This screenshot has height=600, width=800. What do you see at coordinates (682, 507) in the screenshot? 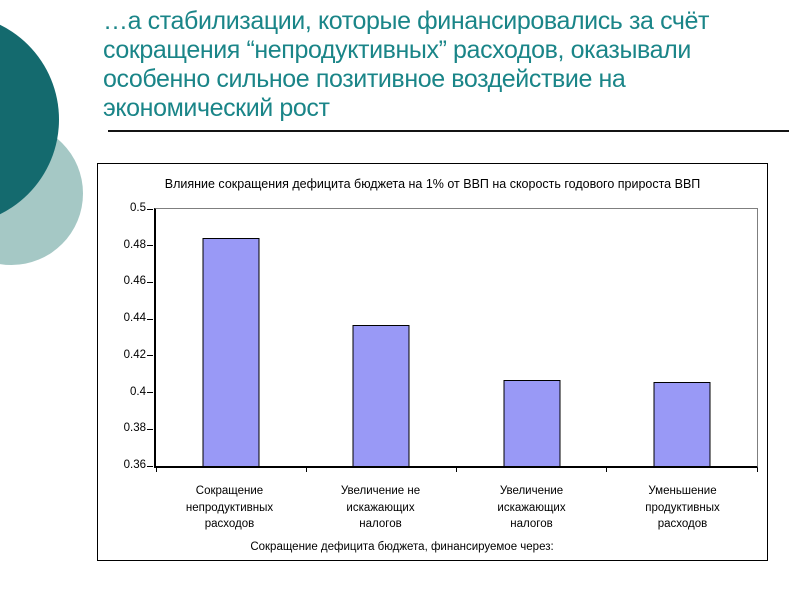
I see `x-category-label-3: Уменьшение продуктивных расходов` at bounding box center [682, 507].